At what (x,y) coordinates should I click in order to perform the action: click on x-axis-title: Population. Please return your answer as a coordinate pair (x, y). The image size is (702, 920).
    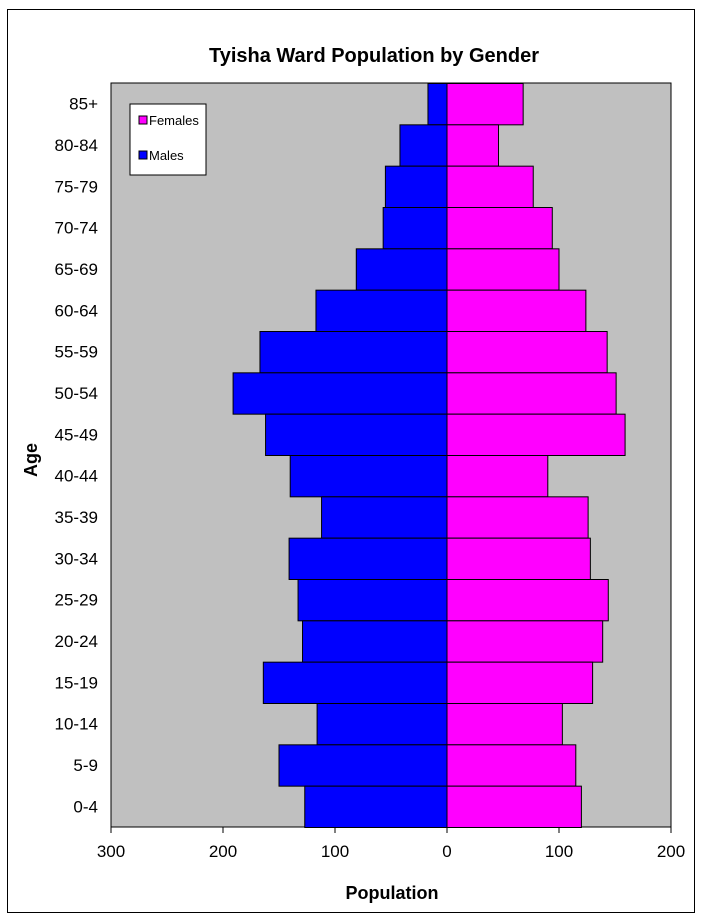
    Looking at the image, I should click on (392, 893).